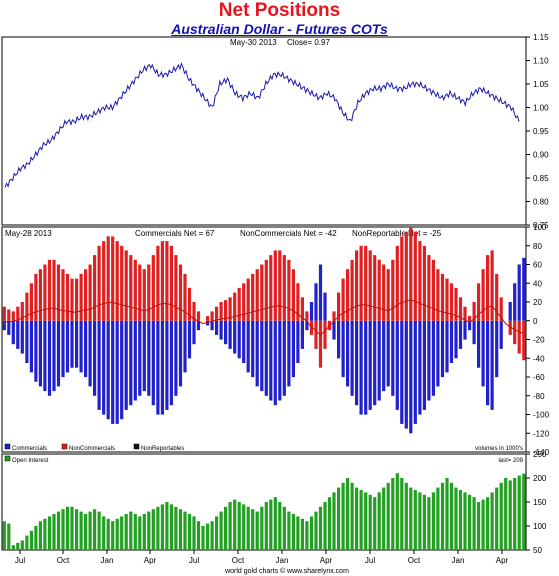 This screenshot has height=576, width=559. I want to click on price-y-tick-label: 0.95, so click(541, 131).